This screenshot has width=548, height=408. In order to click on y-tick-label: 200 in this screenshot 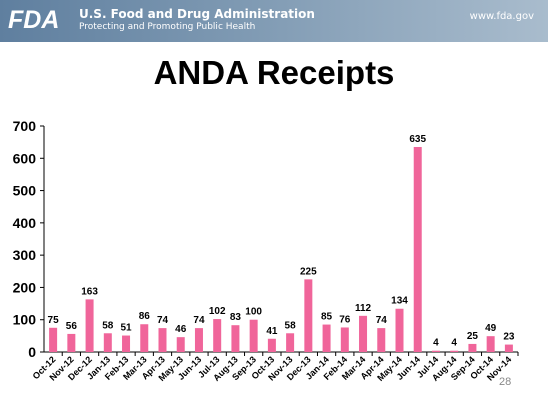, I will do `click(25, 287)`.